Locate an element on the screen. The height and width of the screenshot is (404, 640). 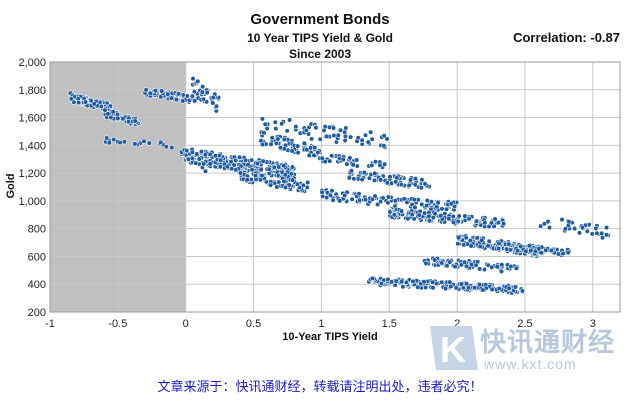
x-axis-label: 10-Year TIPS Yield is located at coordinates (329, 337).